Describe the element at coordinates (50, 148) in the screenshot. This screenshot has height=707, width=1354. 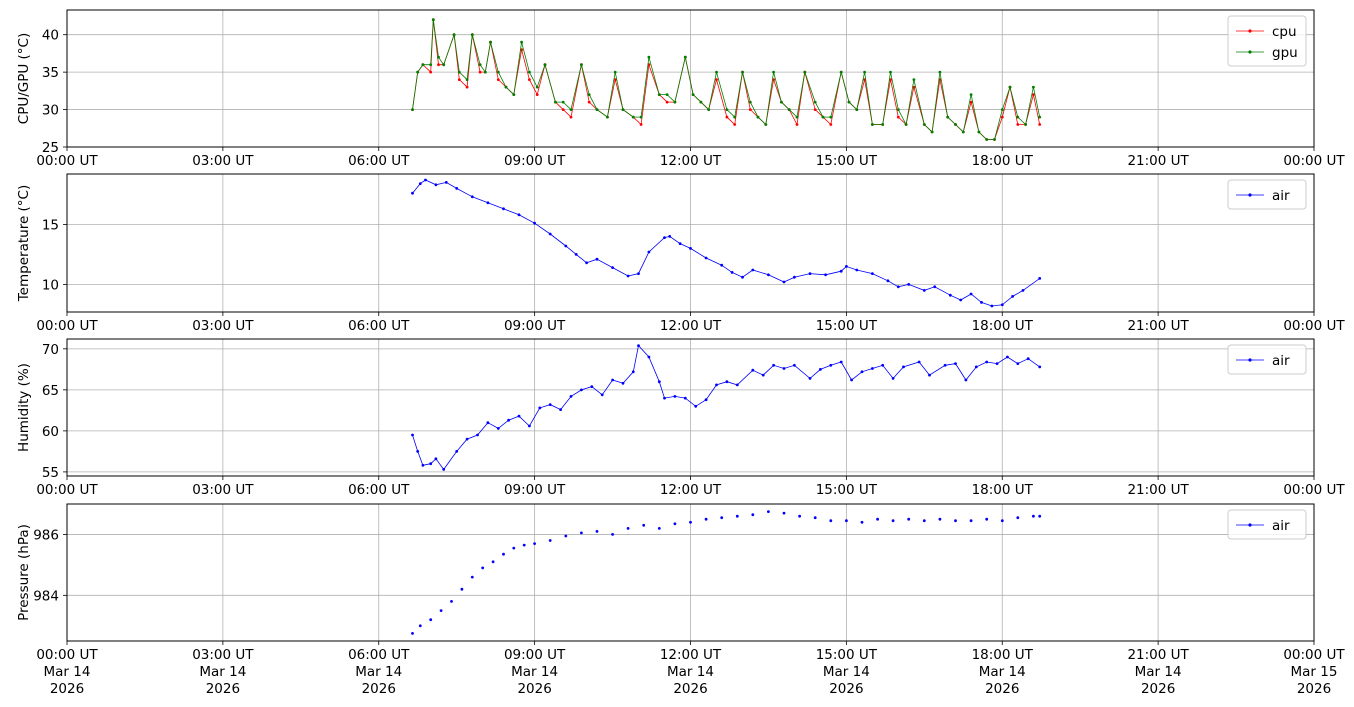
I see `y-tick-label: 25` at that location.